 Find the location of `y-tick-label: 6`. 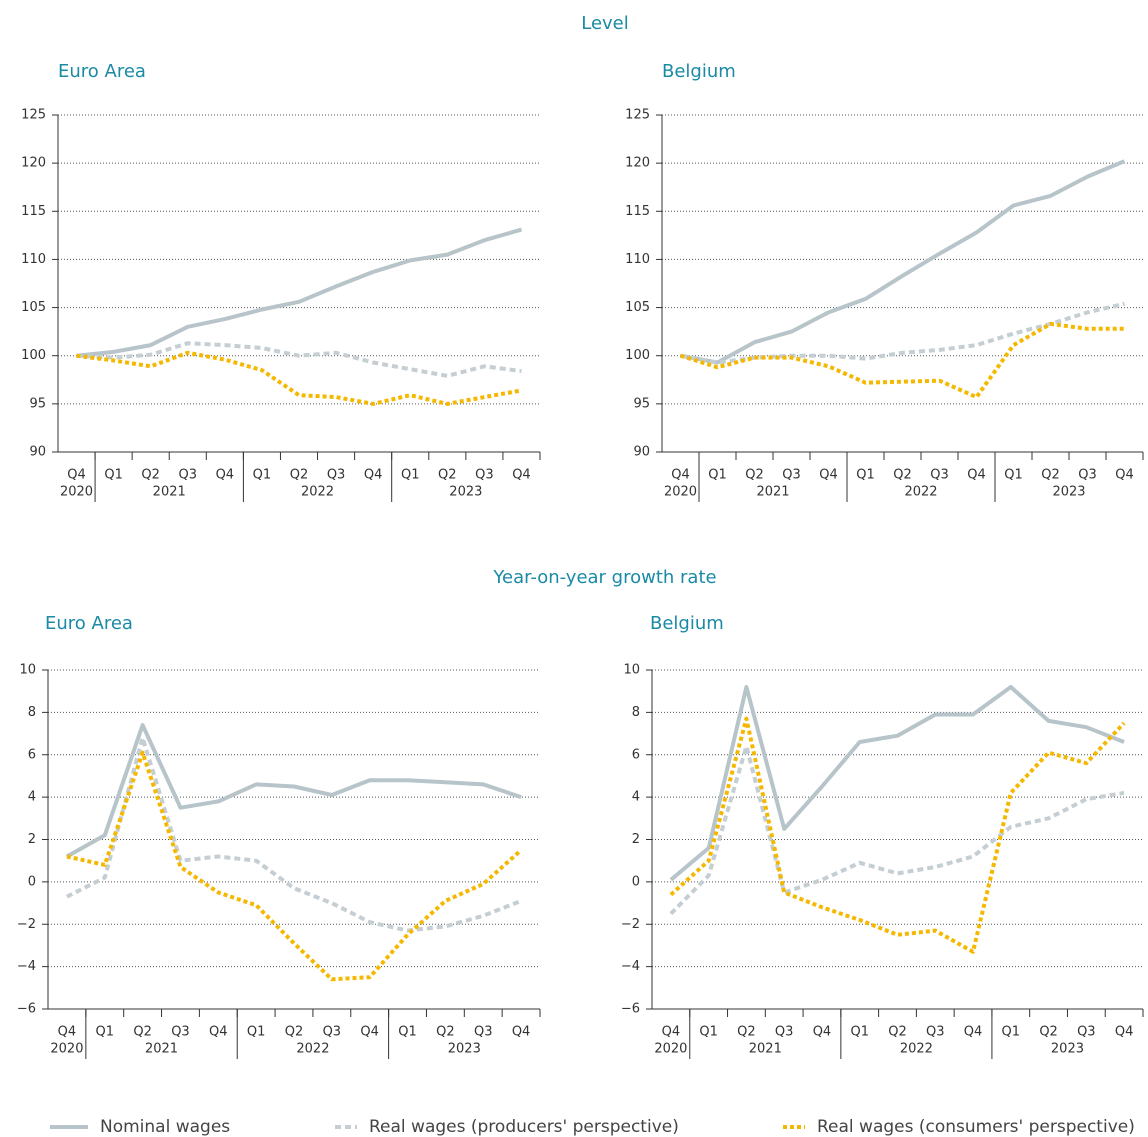

y-tick-label: 6 is located at coordinates (32, 754).